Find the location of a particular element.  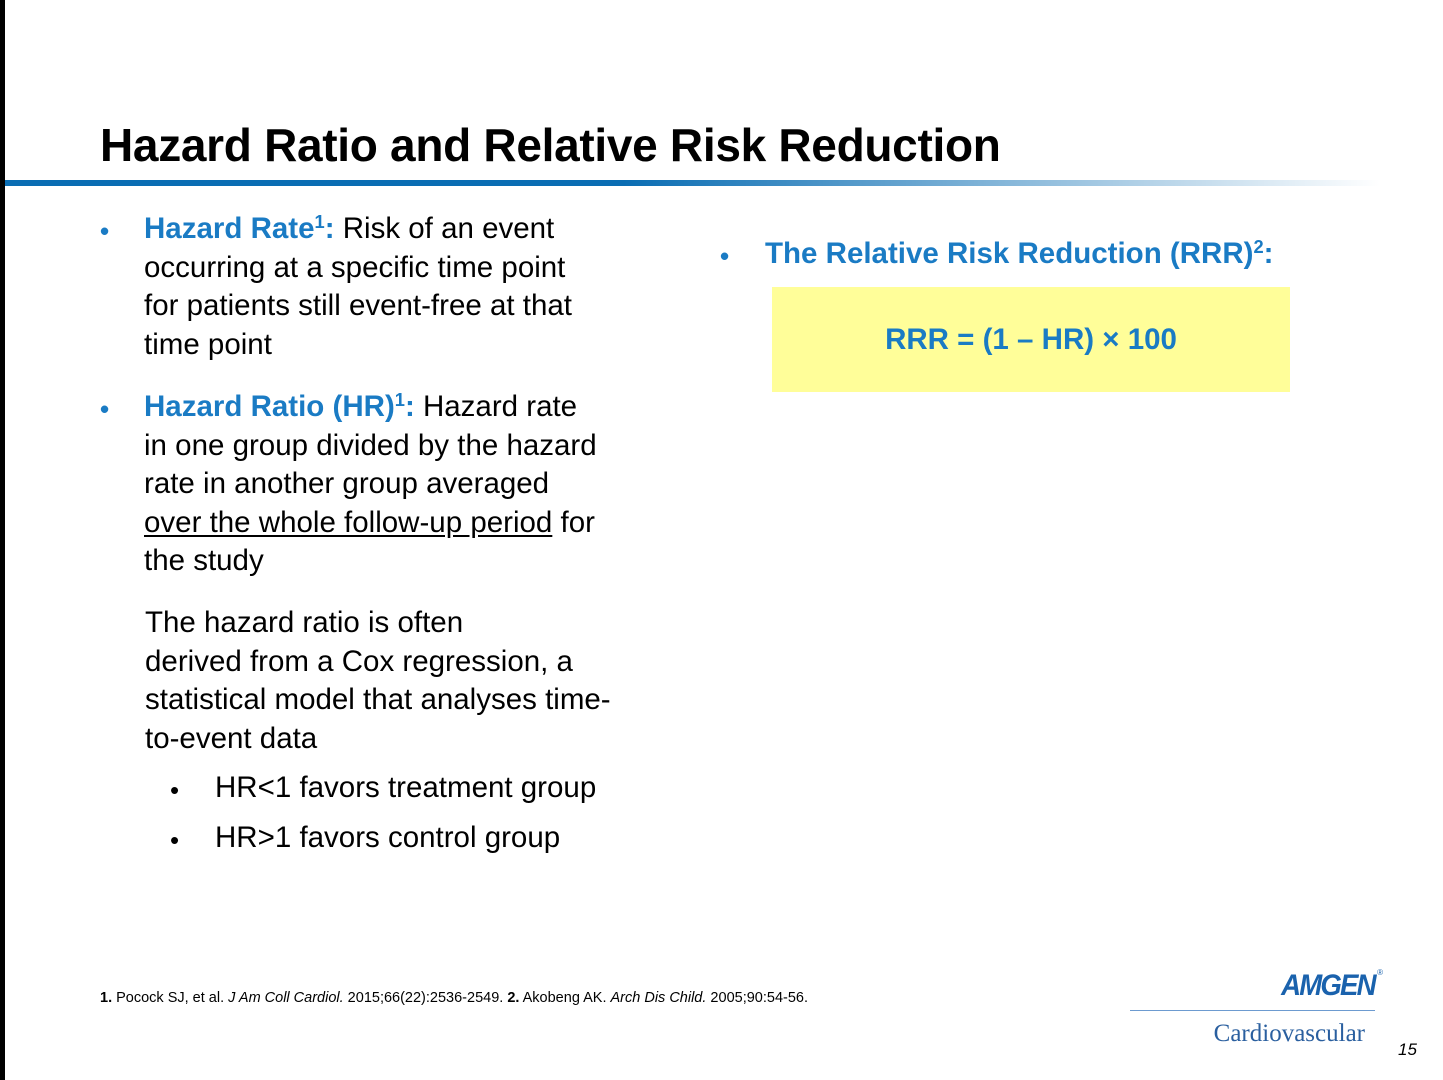

sub-bullet-hr-less-than-one: HR<1 favors treatment group is located at coordinates (406, 787).